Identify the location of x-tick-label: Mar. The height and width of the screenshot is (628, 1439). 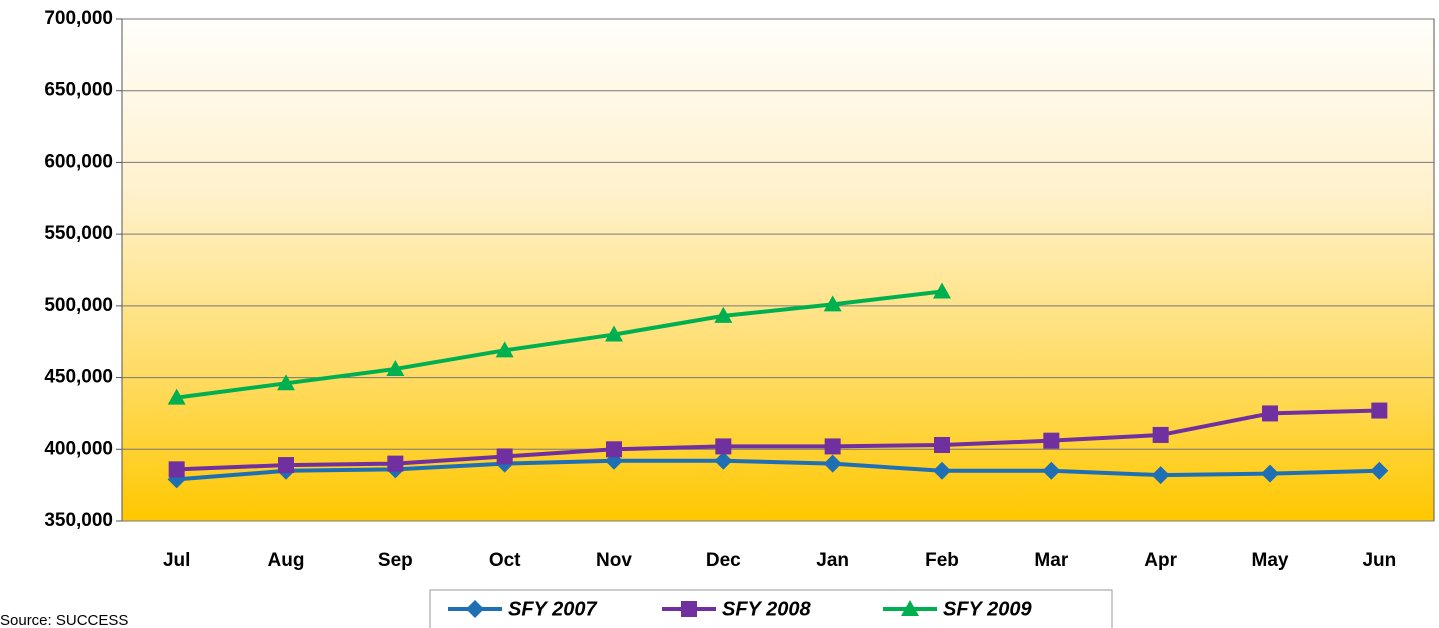
(1051, 560).